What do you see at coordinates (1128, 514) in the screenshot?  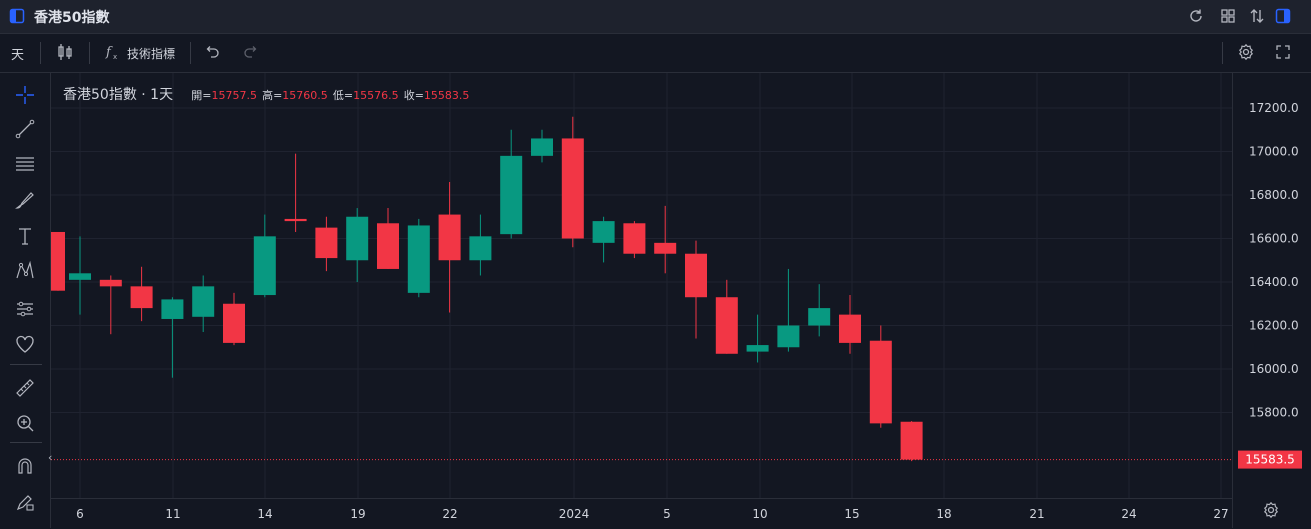 I see `x-tick-label: 24` at bounding box center [1128, 514].